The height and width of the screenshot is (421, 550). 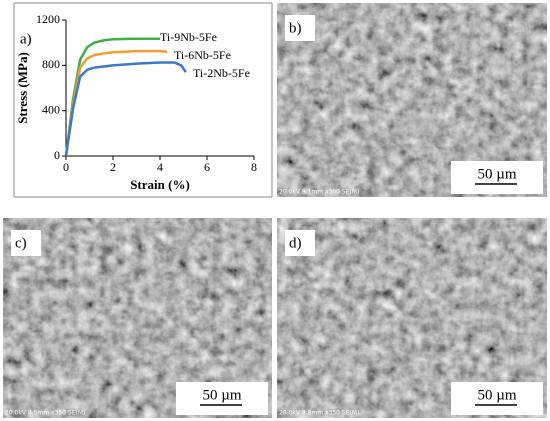 I want to click on x-tick-label: 8, so click(x=254, y=167).